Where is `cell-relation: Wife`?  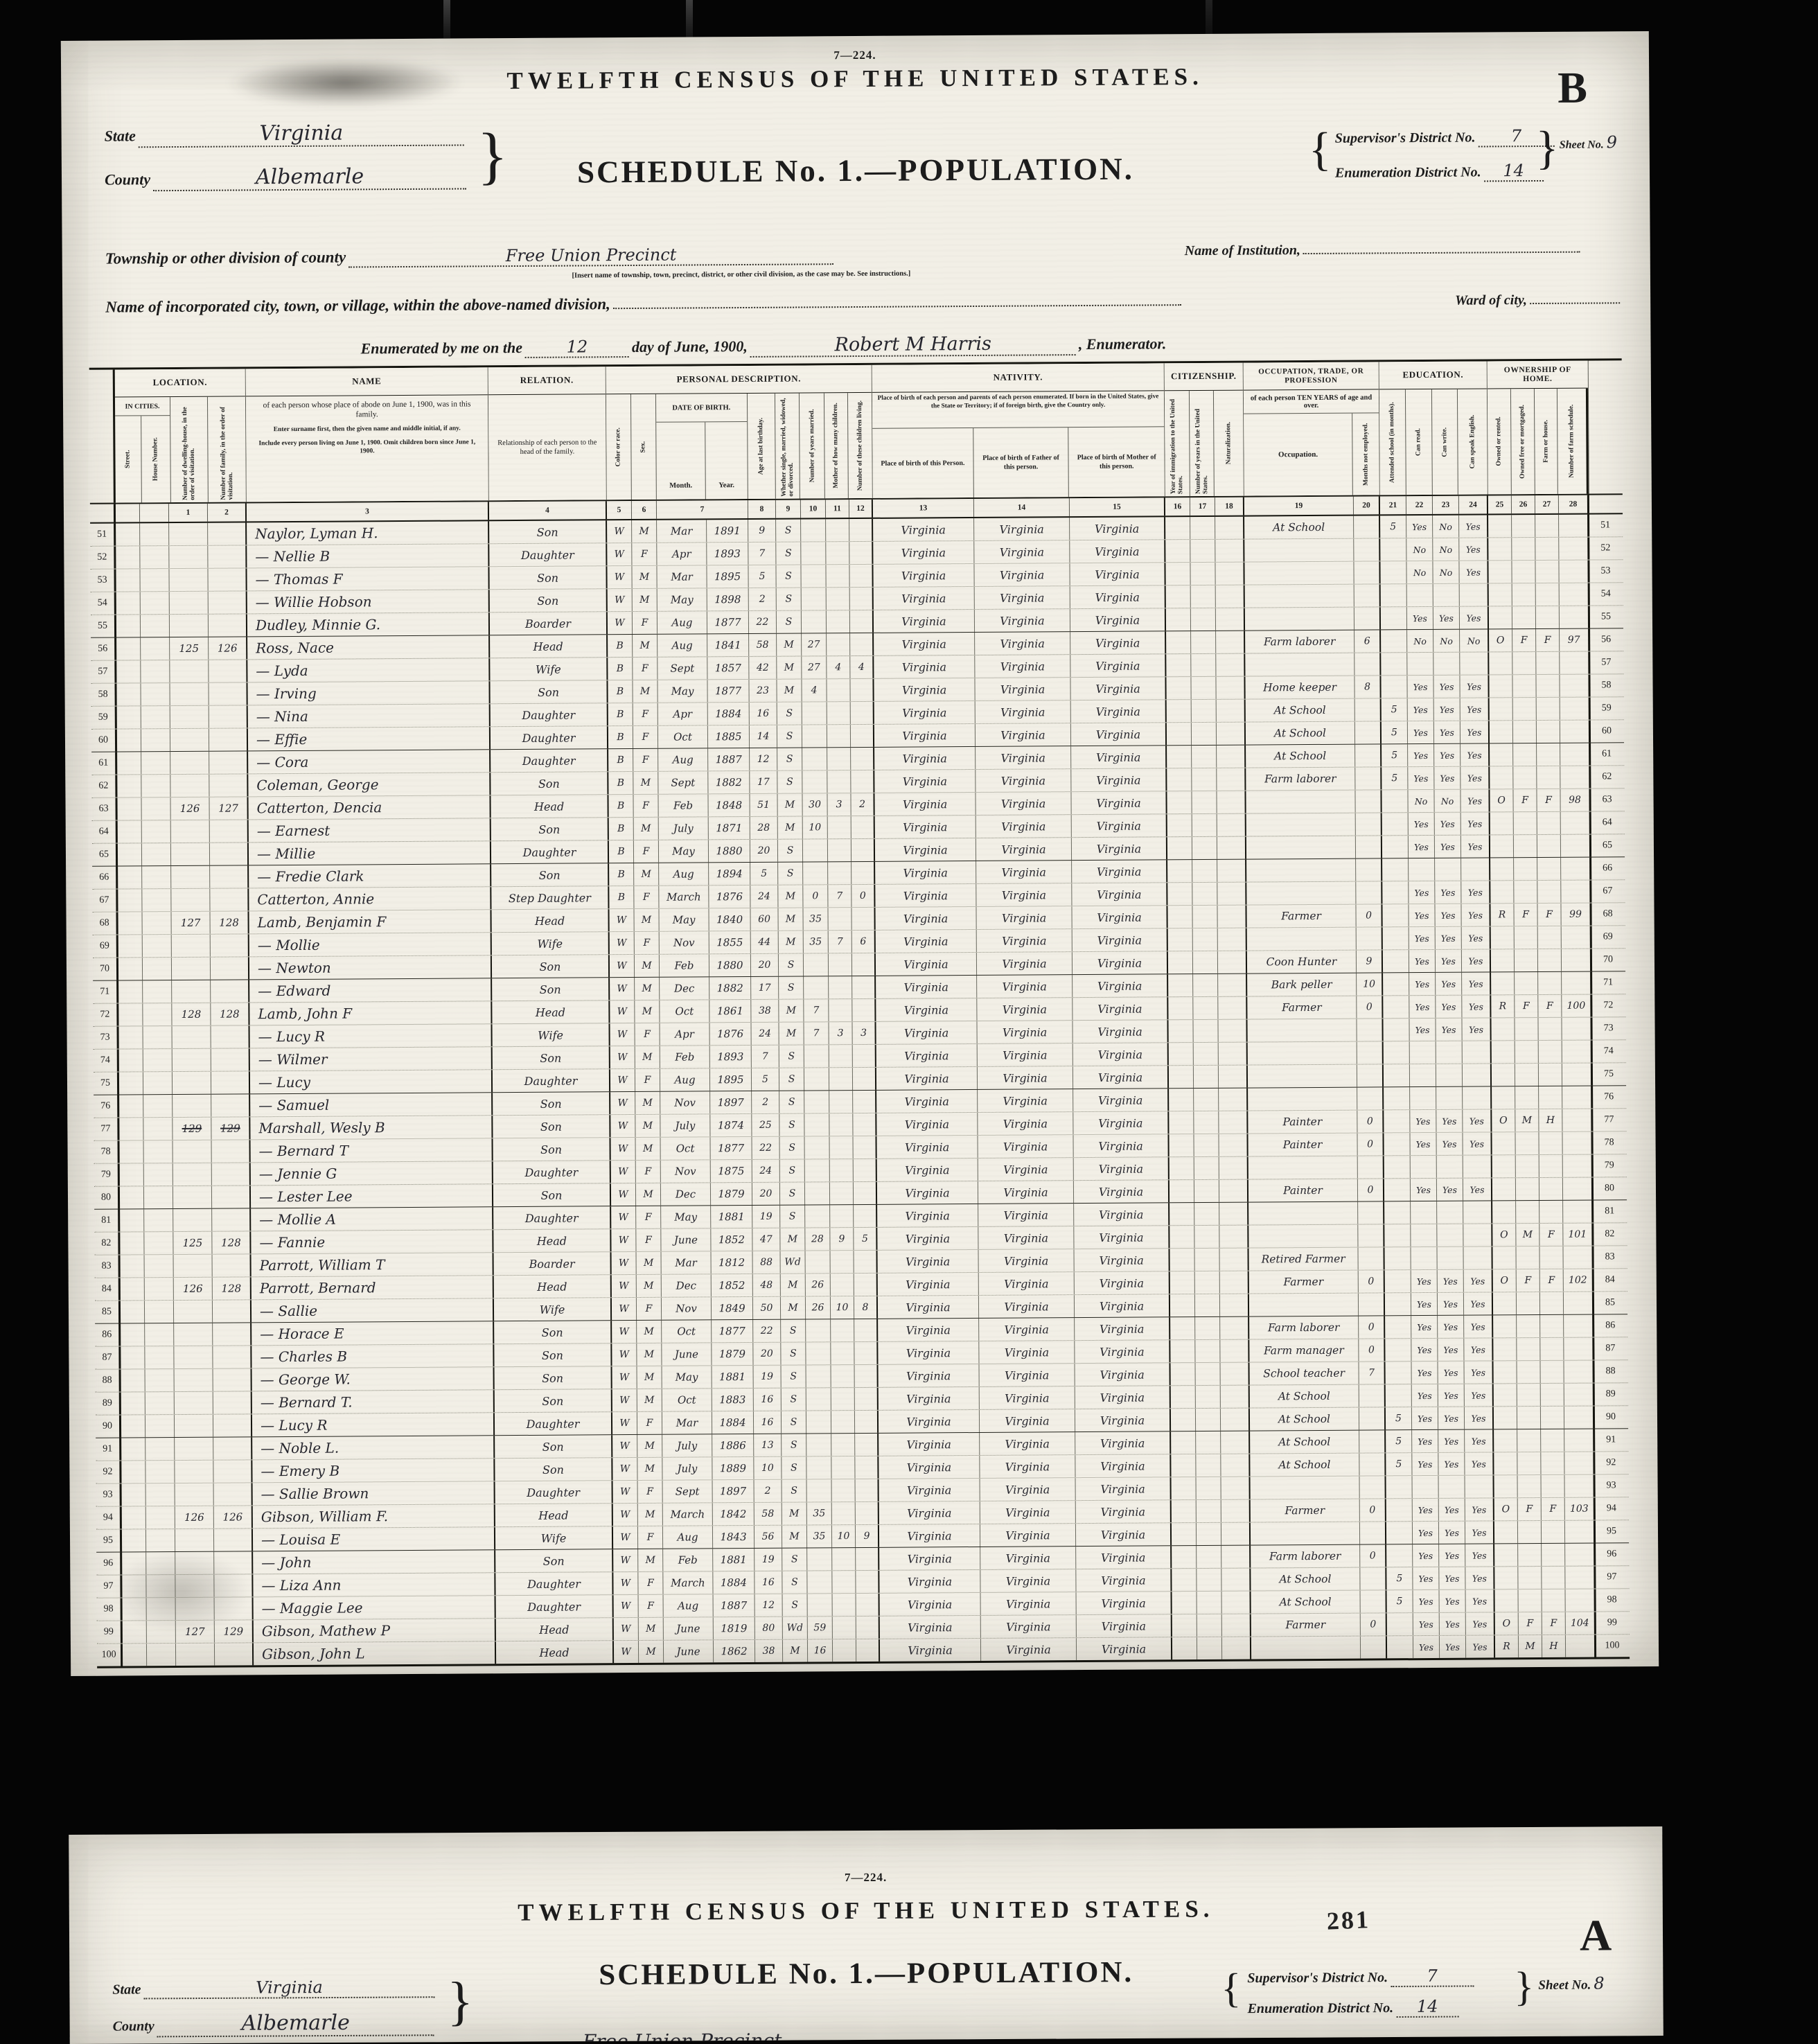
cell-relation: Wife is located at coordinates (550, 943).